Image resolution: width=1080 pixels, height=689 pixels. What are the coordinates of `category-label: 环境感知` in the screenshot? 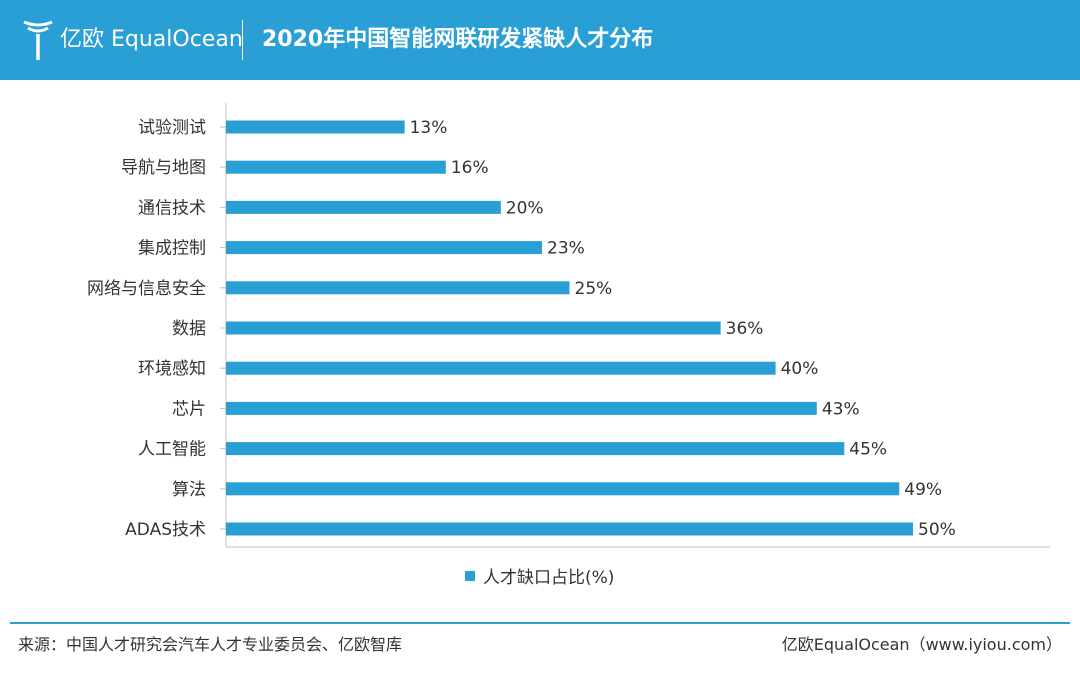 It's located at (172, 369).